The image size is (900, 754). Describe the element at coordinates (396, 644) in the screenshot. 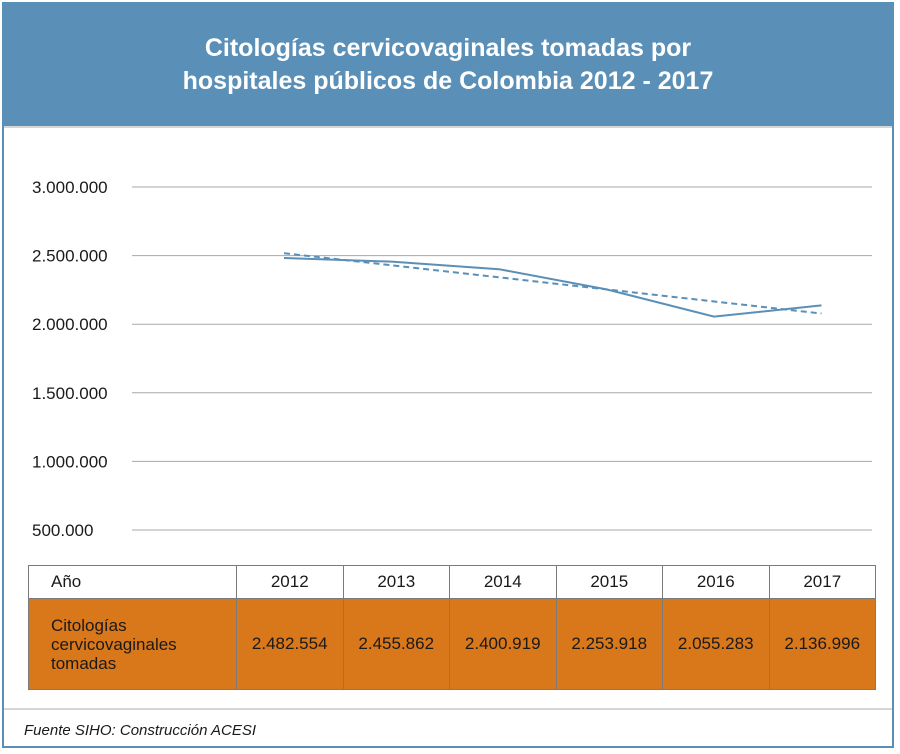

I see `table-value-2013: 2.455.862` at that location.